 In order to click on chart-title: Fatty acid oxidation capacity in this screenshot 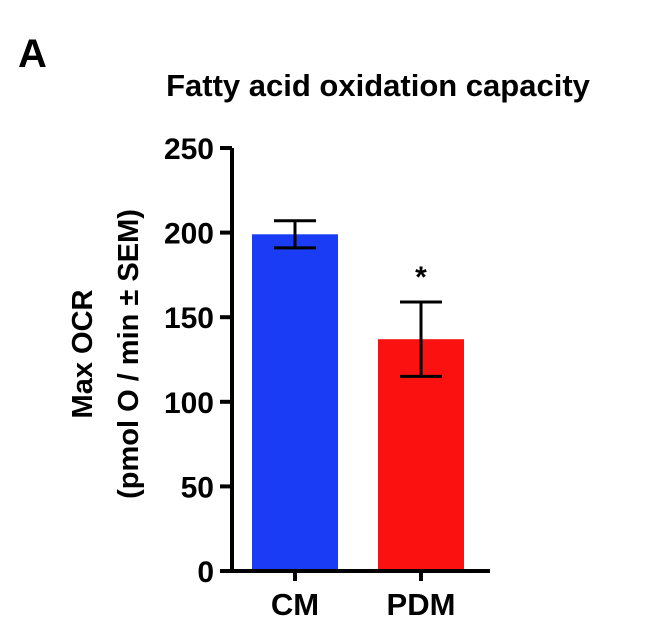, I will do `click(378, 85)`.